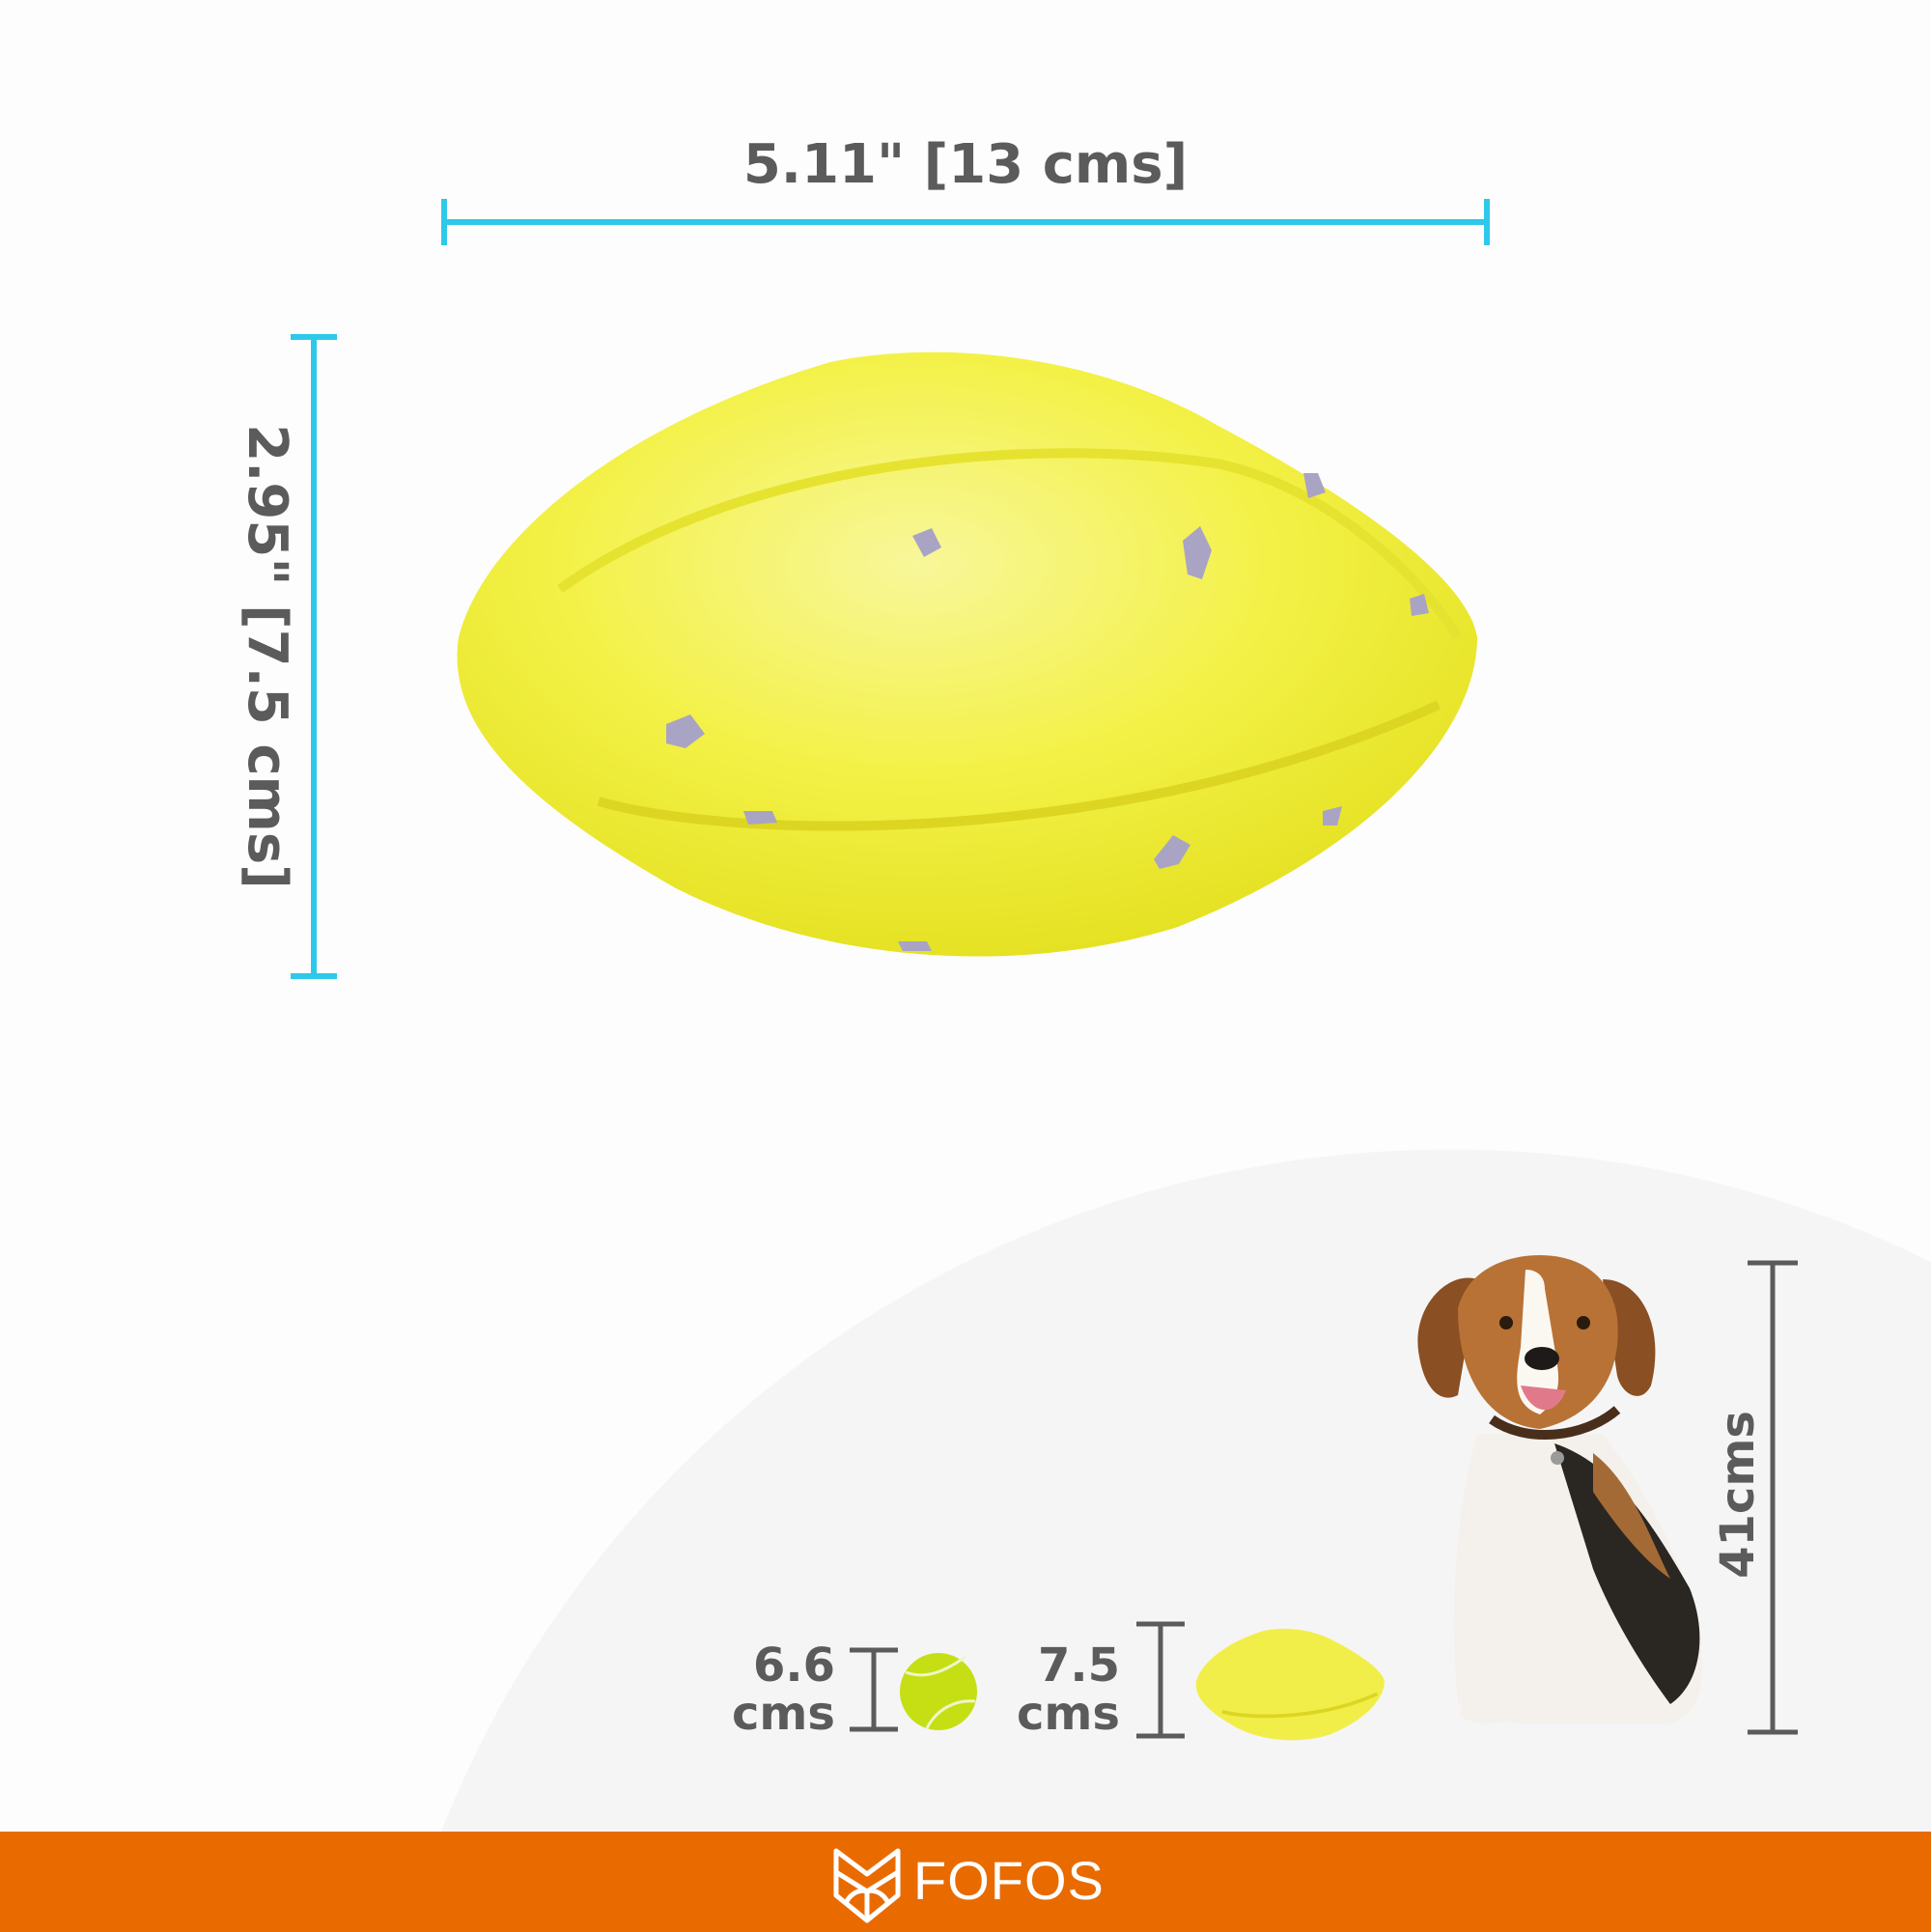 Image resolution: width=1931 pixels, height=1932 pixels. I want to click on tennis-ball-size: 6.6 cms, so click(774, 1690).